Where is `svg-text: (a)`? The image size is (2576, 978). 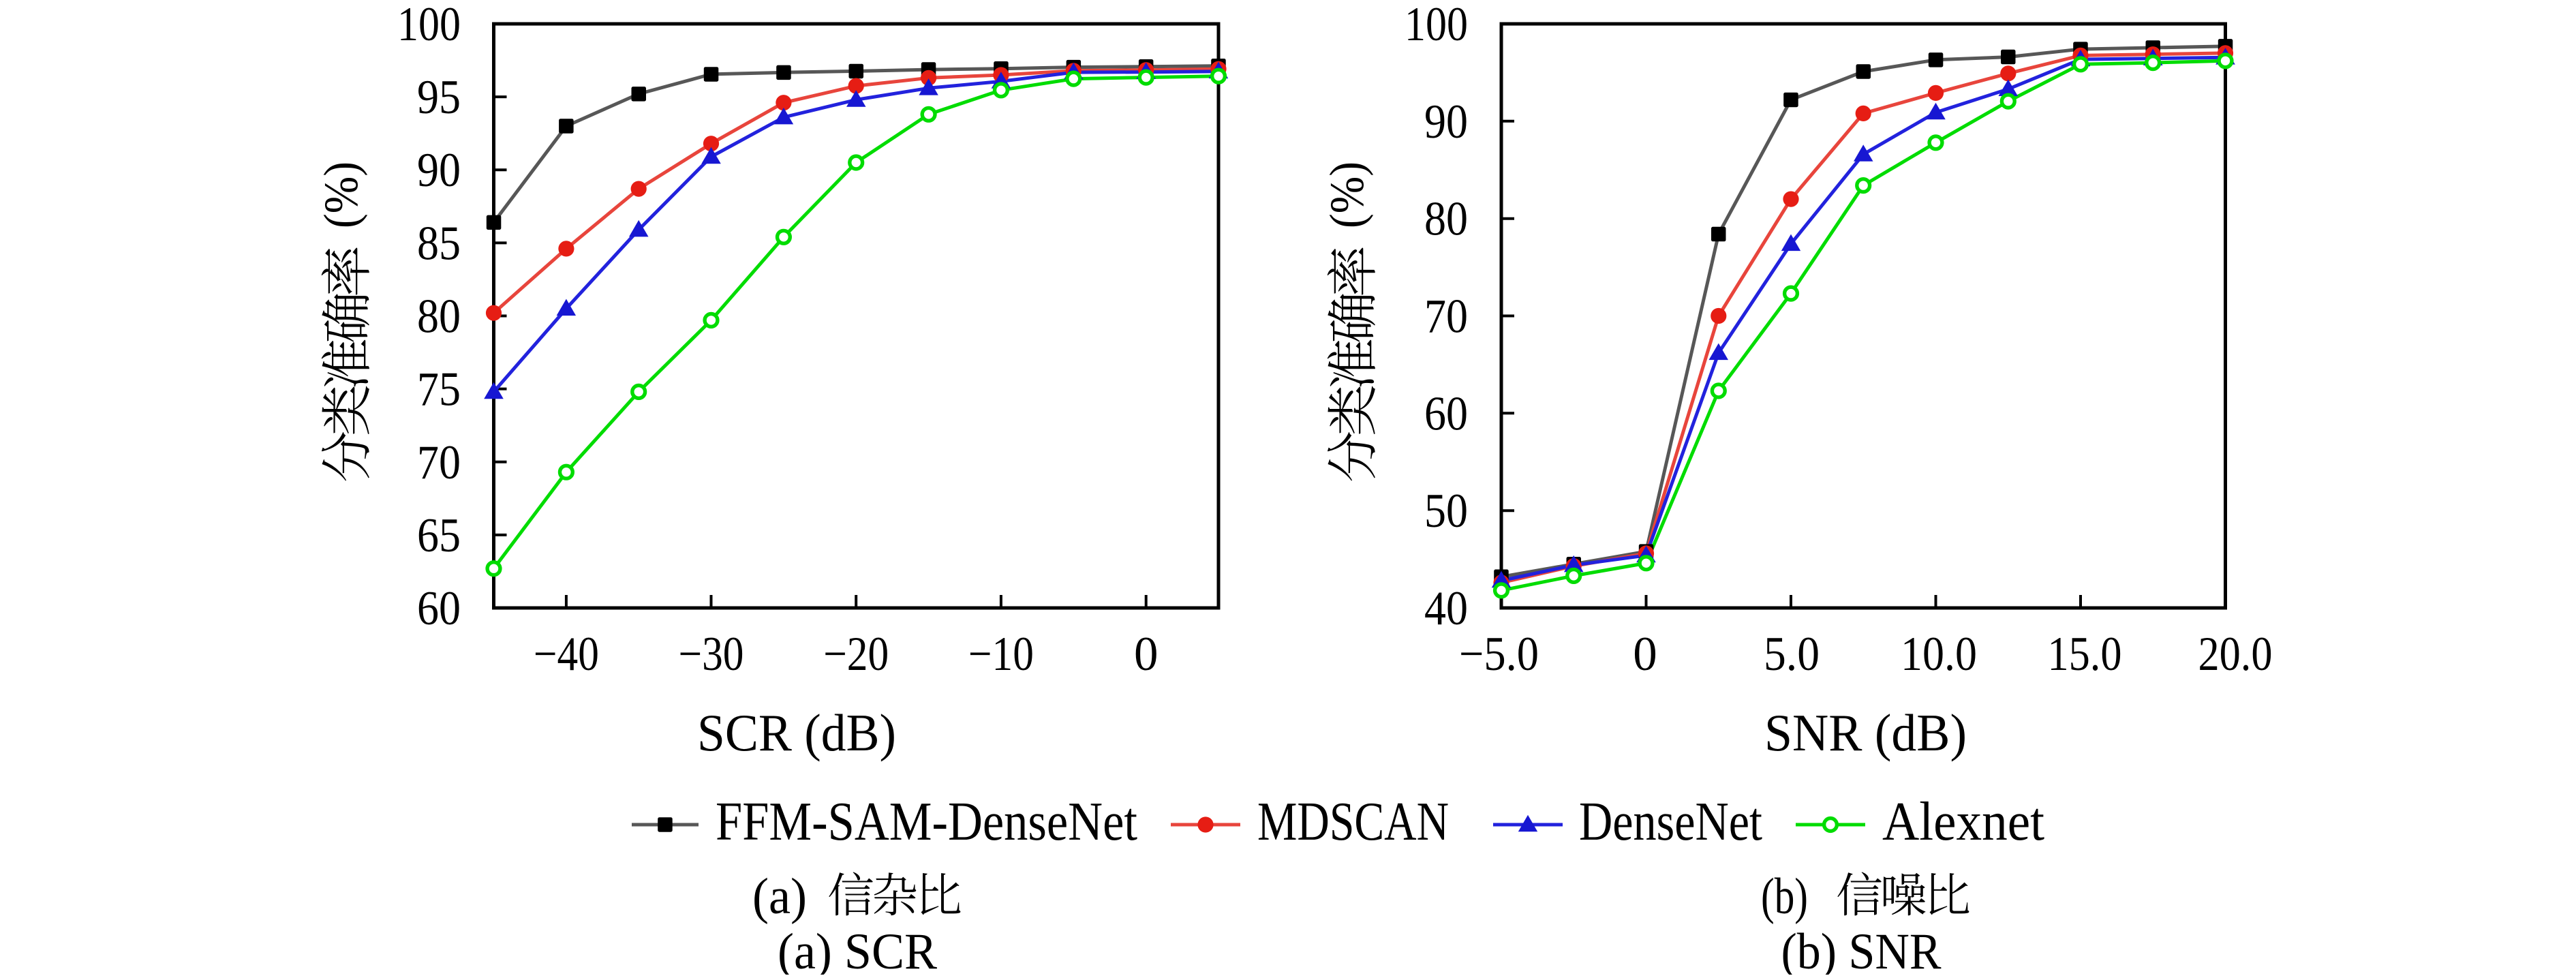 svg-text: (a) is located at coordinates (779, 896).